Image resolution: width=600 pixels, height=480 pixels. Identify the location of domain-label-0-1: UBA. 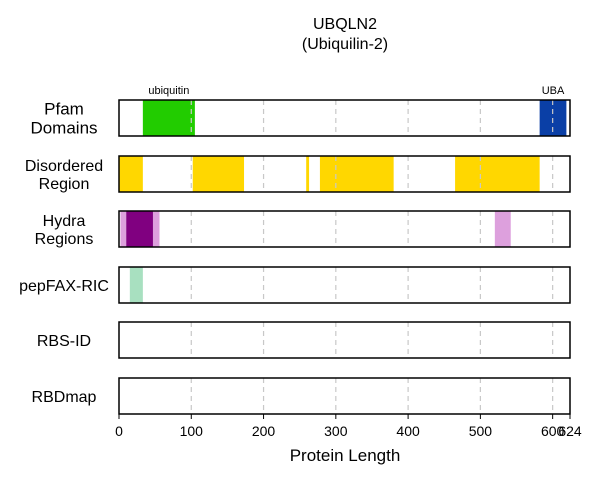
(553, 91).